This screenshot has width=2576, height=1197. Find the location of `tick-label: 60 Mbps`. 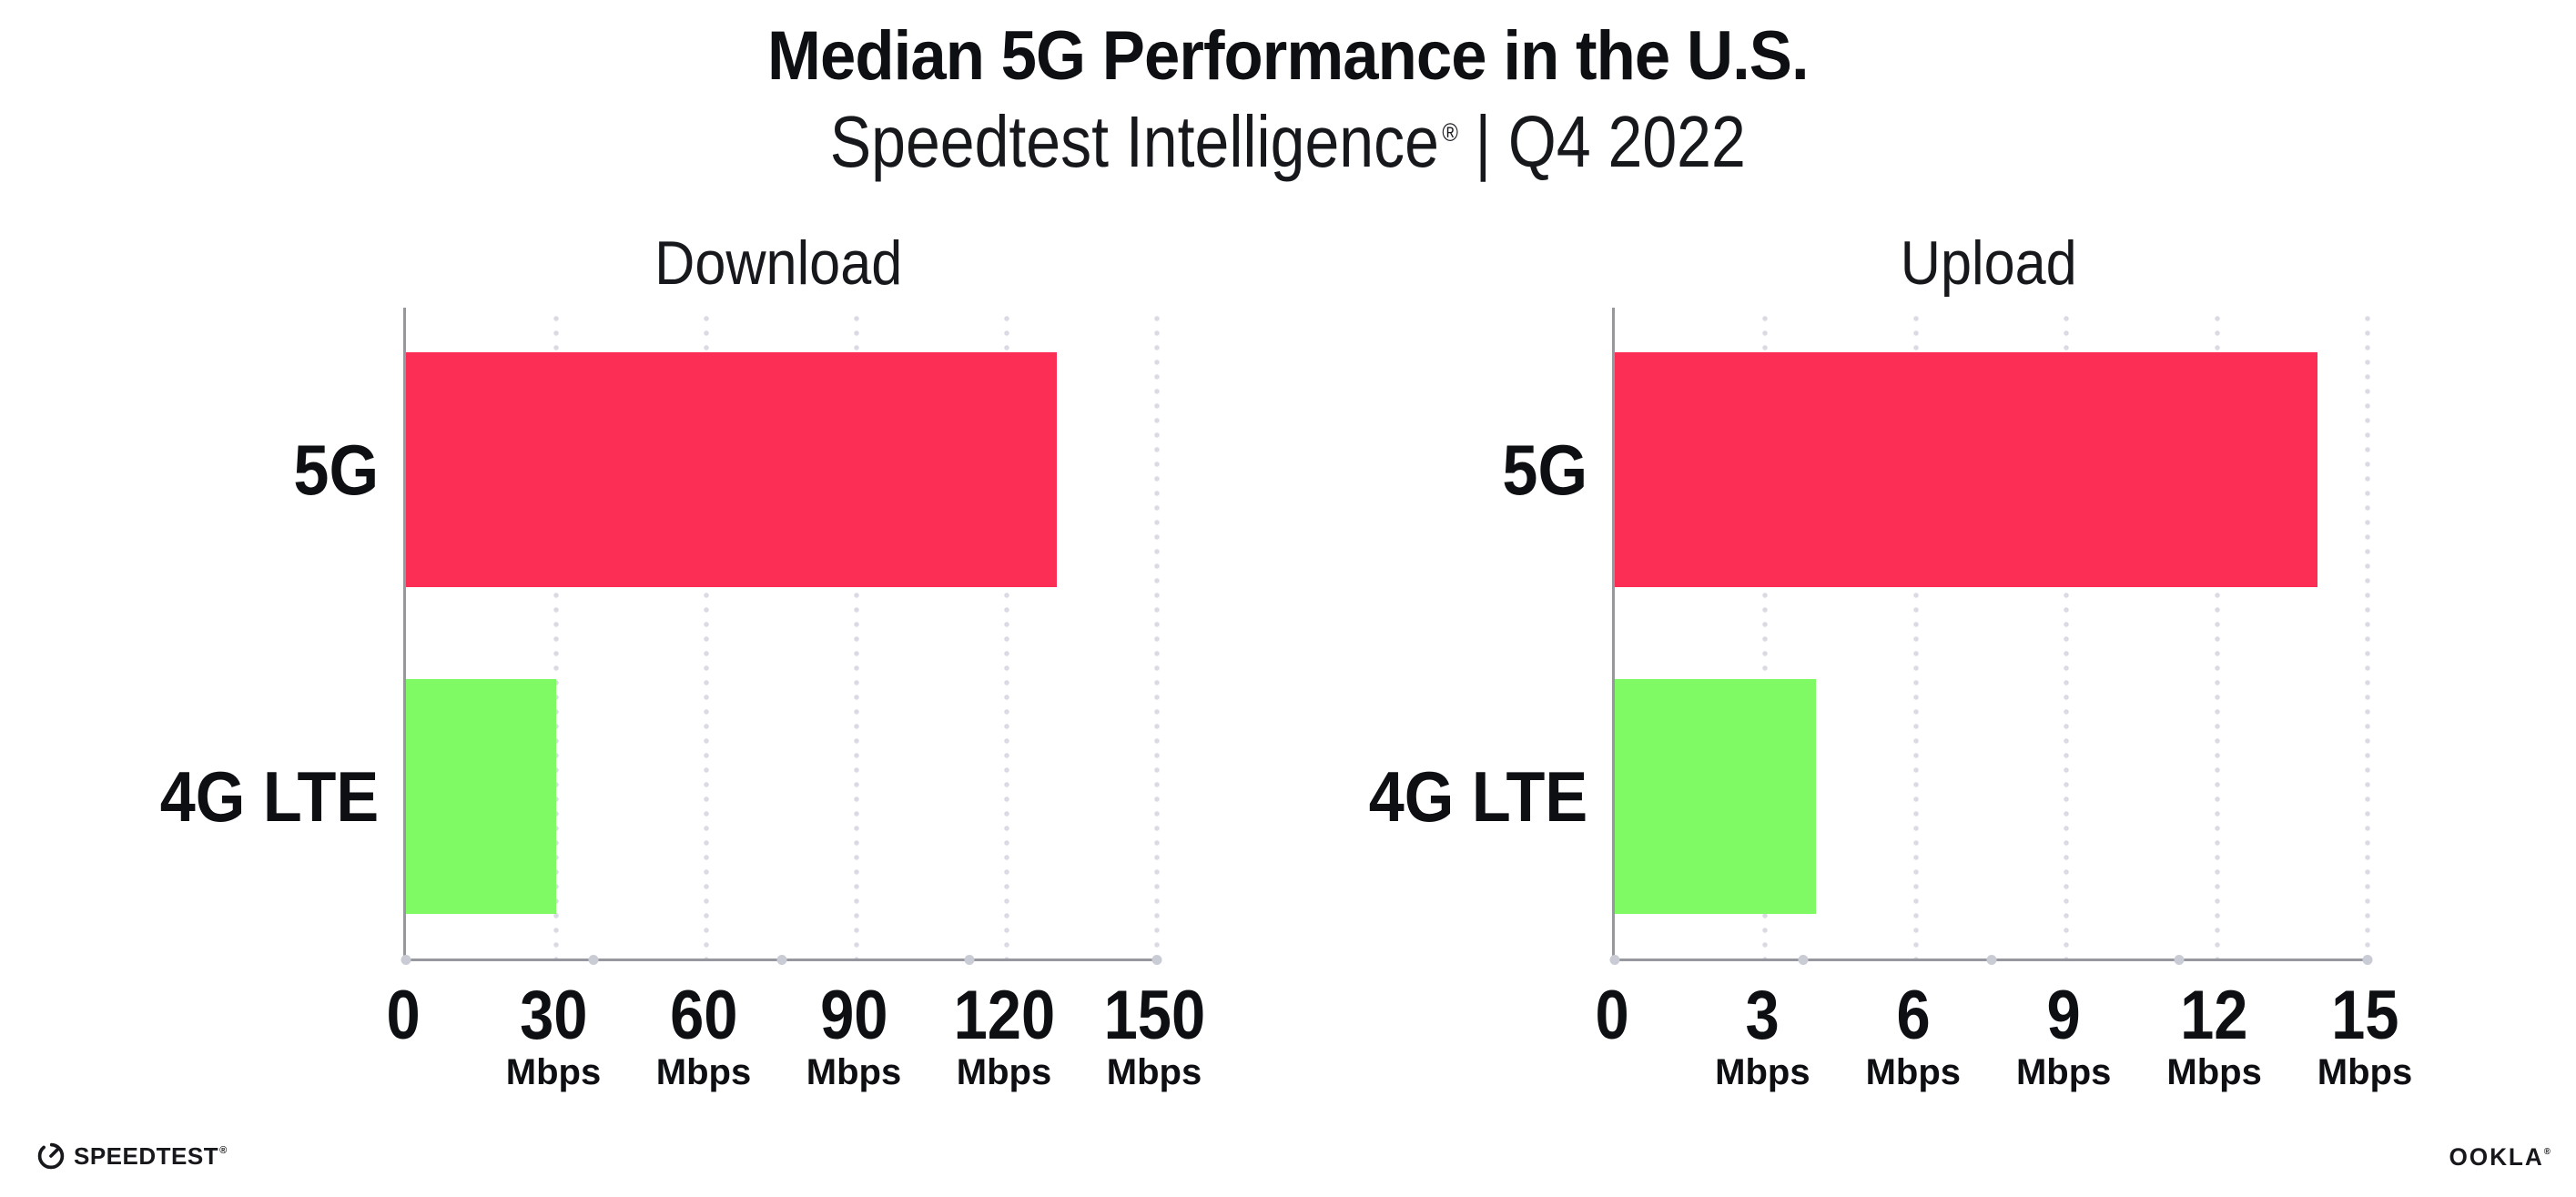

tick-label: 60 Mbps is located at coordinates (703, 1035).